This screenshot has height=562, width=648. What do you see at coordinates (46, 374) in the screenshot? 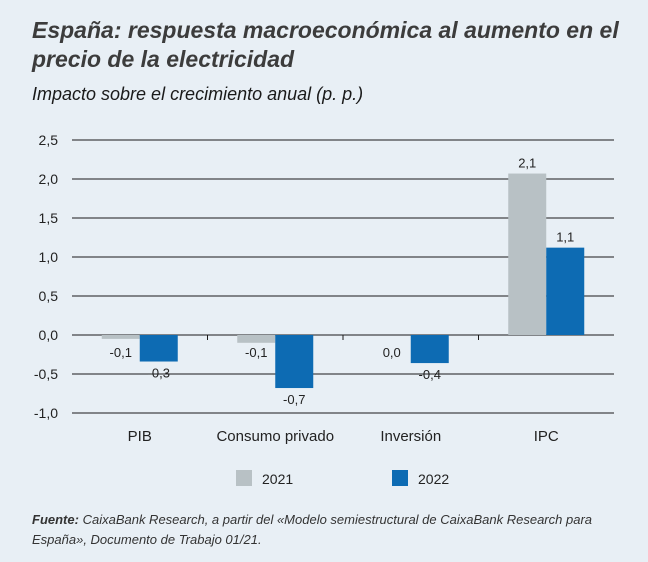
I see `y-tick-label: -0,5` at bounding box center [46, 374].